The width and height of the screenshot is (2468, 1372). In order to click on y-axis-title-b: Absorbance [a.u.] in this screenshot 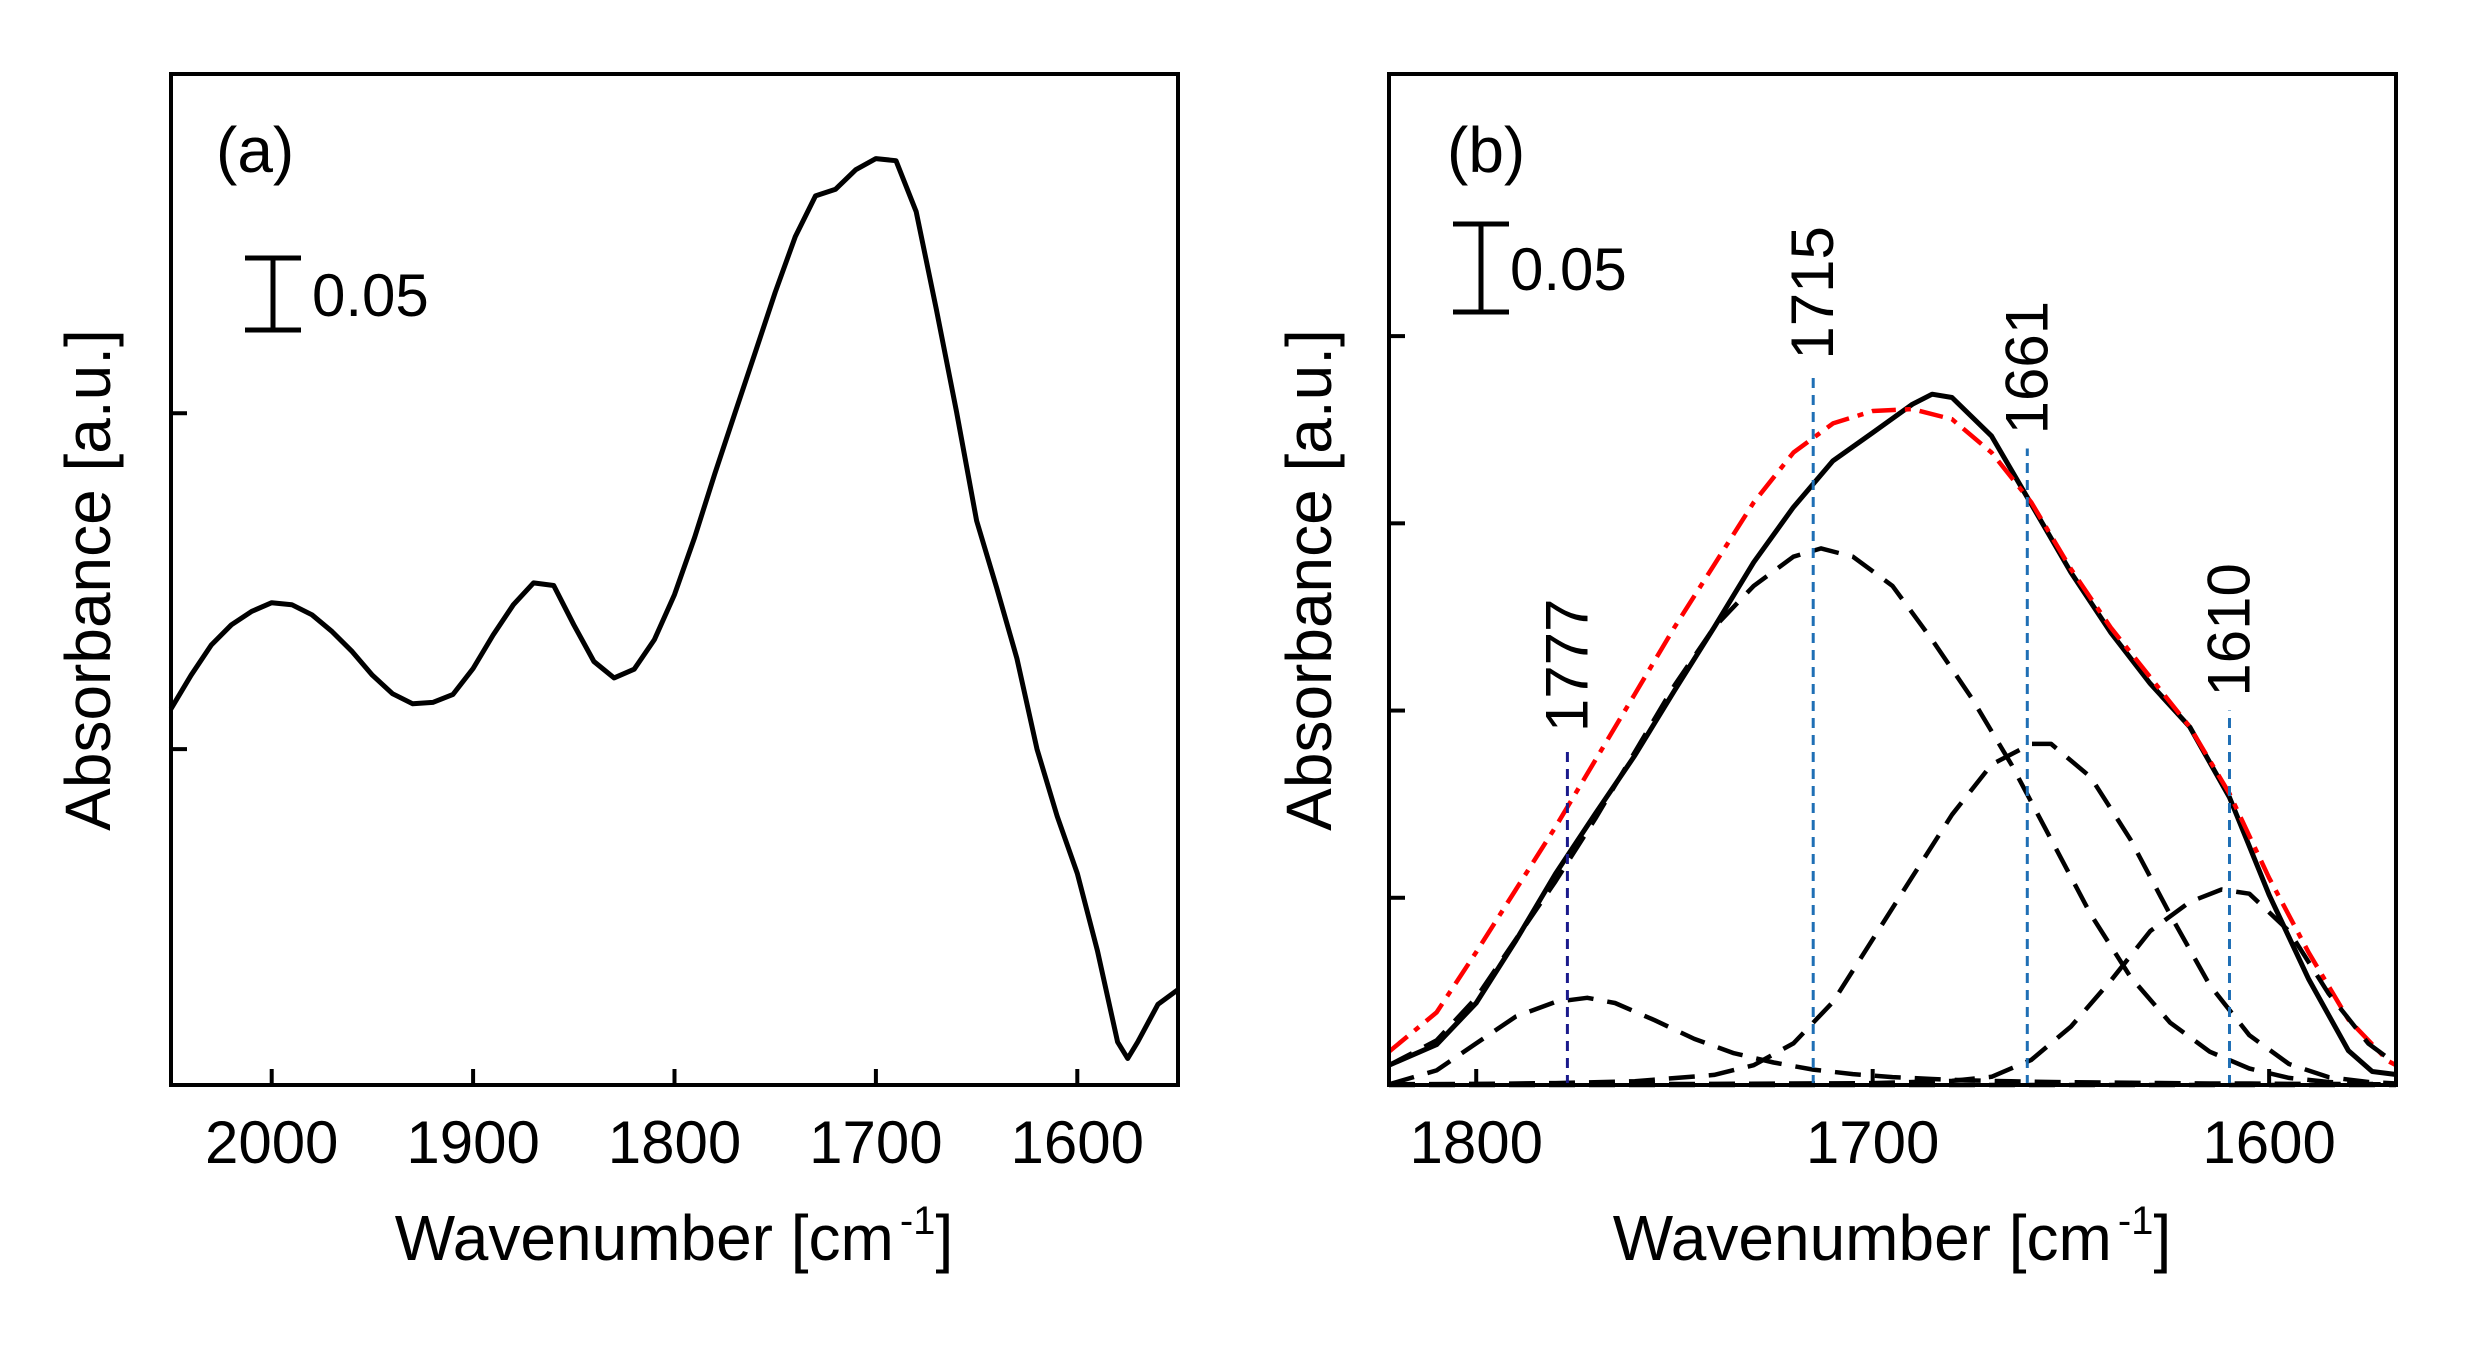, I will do `click(1309, 580)`.